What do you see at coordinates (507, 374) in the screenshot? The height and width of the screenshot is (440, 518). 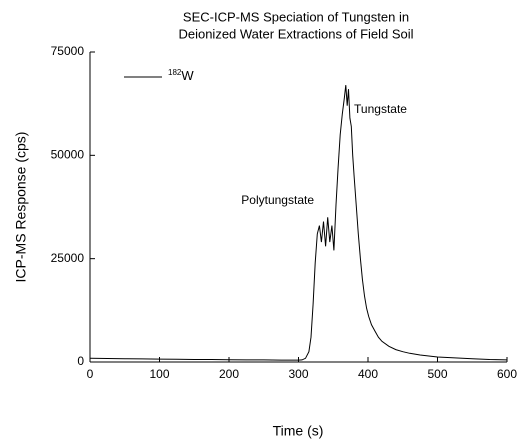 I see `x-tick-label: 600` at bounding box center [507, 374].